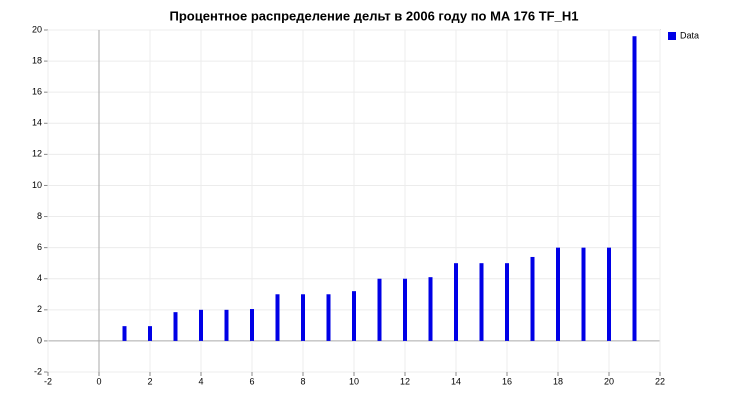 This screenshot has width=750, height=400. Describe the element at coordinates (37, 60) in the screenshot. I see `y-tick-label: 18` at that location.